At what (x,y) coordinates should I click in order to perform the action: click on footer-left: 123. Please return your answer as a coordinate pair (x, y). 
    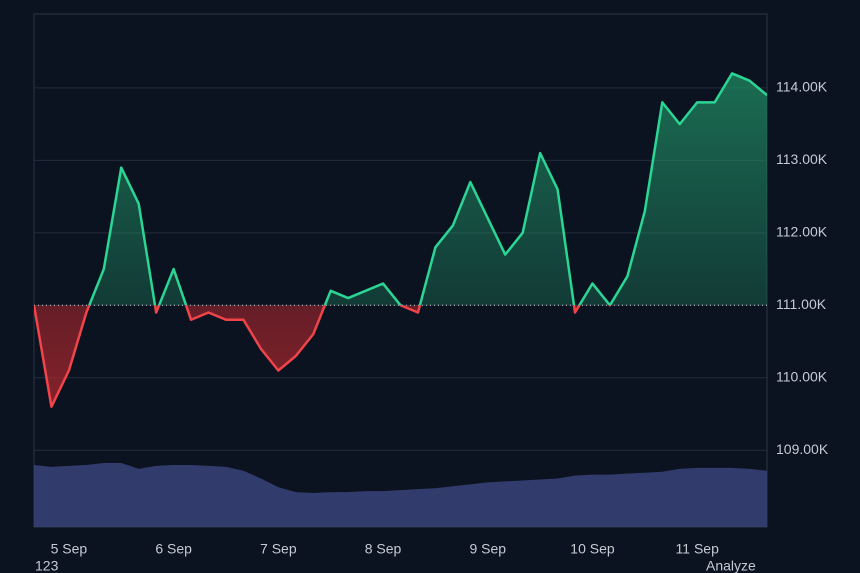
    Looking at the image, I should click on (47, 565).